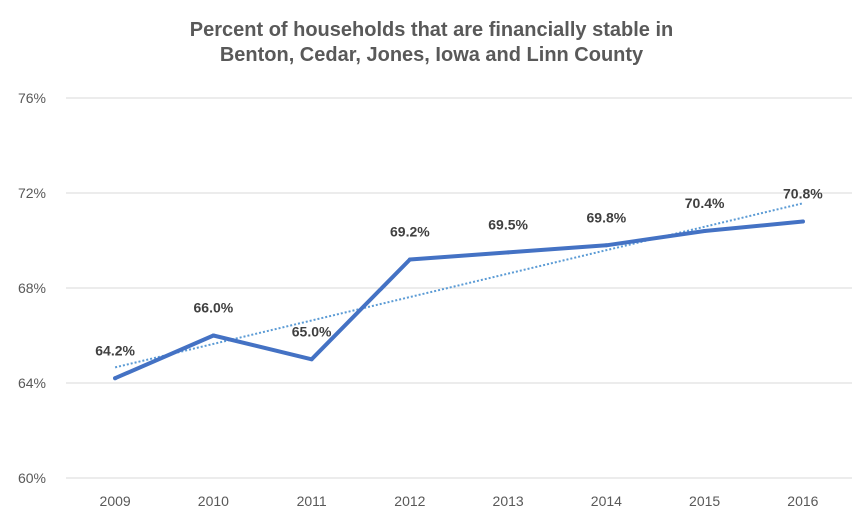 The width and height of the screenshot is (863, 525). Describe the element at coordinates (409, 501) in the screenshot. I see `x-tick-label: 2012` at that location.